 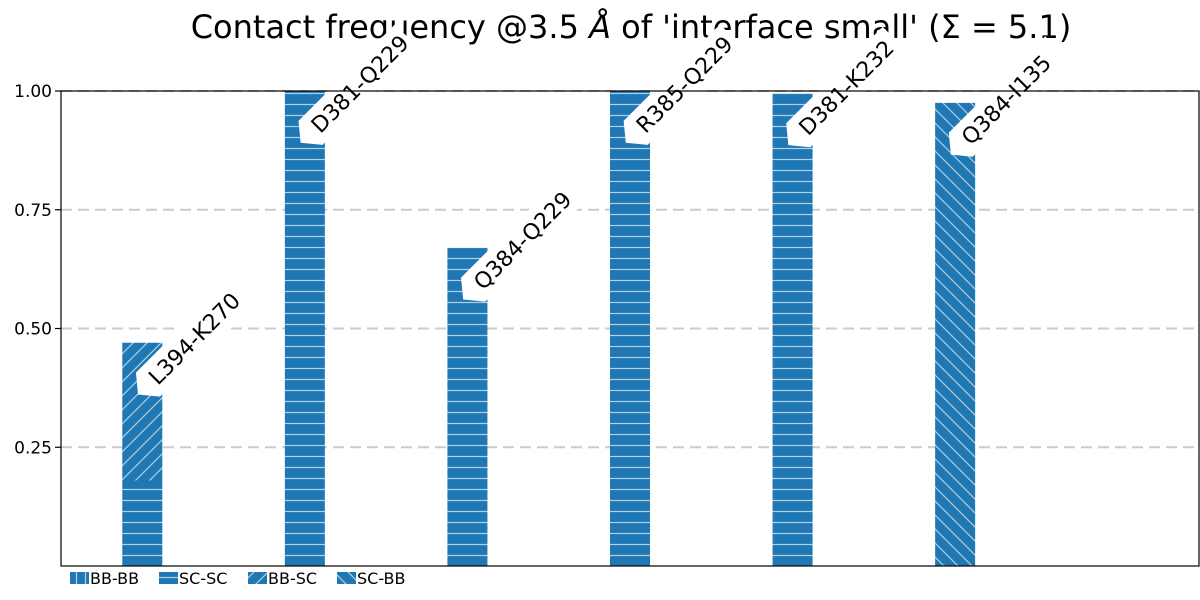 I want to click on bar-label-text: L394-K270, so click(x=195, y=340).